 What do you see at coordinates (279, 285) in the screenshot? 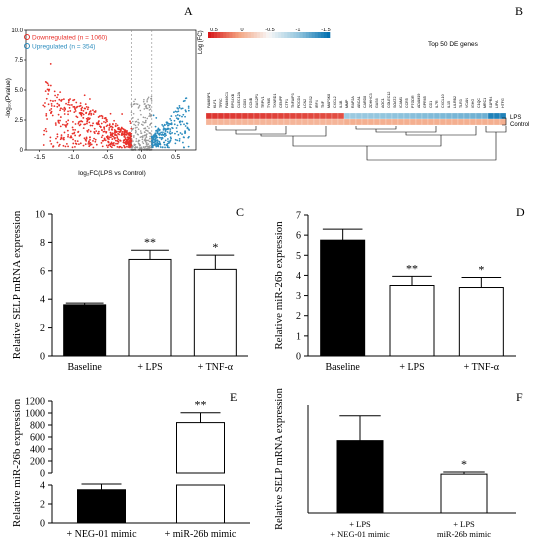
I see `y-axis-label: Relative miR-26b expression` at bounding box center [279, 285].